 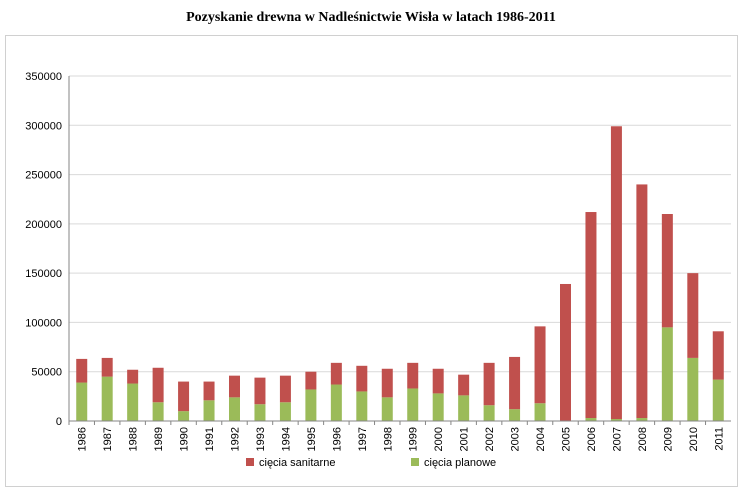 I want to click on x-tick-label: 1996, so click(x=337, y=439).